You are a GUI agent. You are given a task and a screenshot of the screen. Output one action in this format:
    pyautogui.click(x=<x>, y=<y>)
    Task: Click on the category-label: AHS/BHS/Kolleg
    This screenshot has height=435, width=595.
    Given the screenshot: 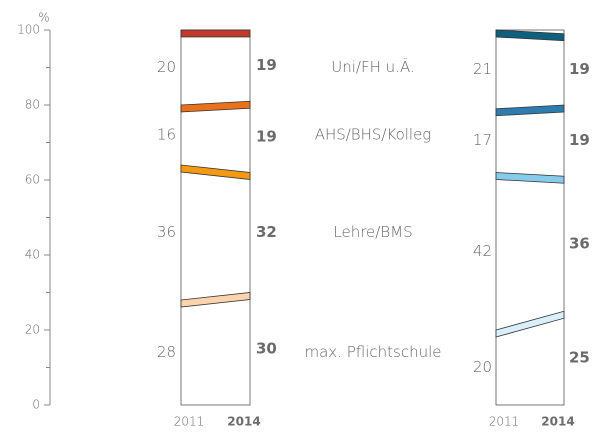 What is the action you would take?
    pyautogui.click(x=373, y=135)
    